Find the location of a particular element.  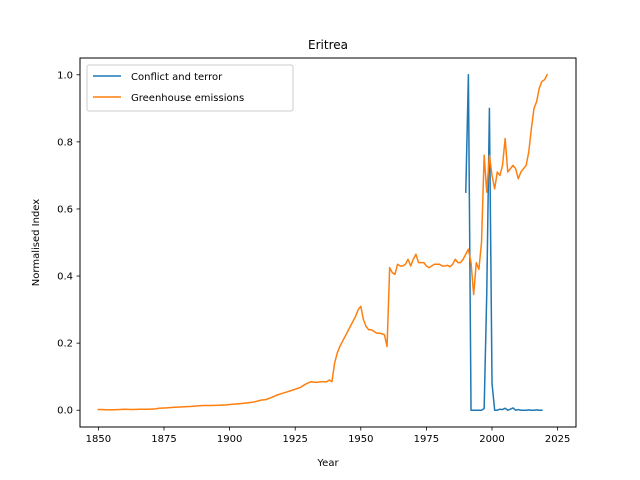

y-tick-label: 0.6 is located at coordinates (65, 209).